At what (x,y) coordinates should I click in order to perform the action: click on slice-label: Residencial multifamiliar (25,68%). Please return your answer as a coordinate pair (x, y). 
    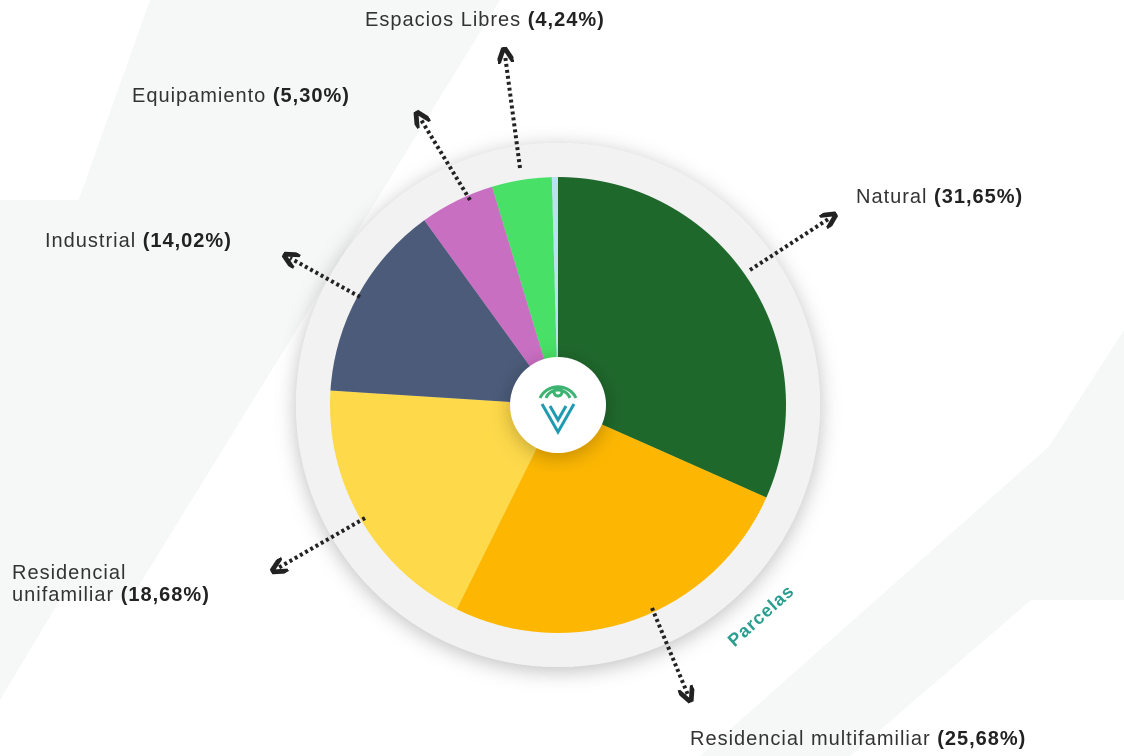
    Looking at the image, I should click on (858, 739).